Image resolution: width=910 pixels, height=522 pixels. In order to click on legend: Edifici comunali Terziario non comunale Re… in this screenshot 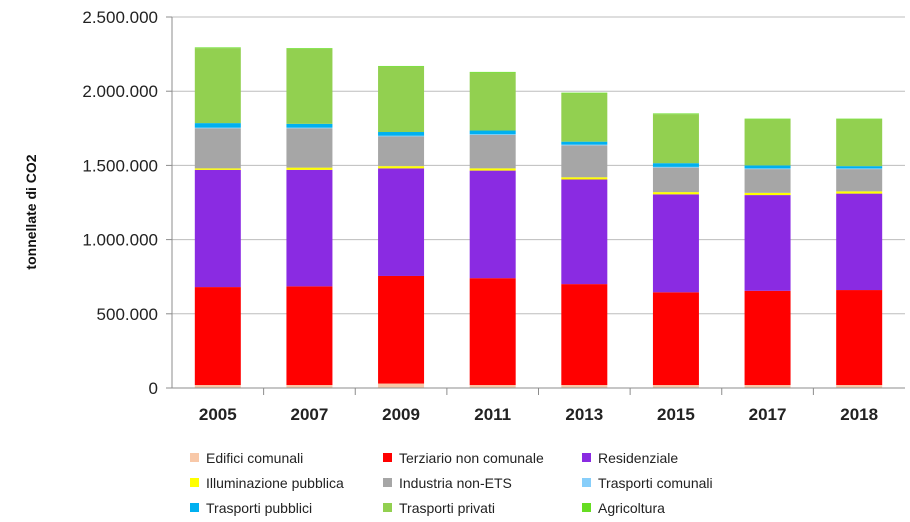, I will do `click(451, 483)`.